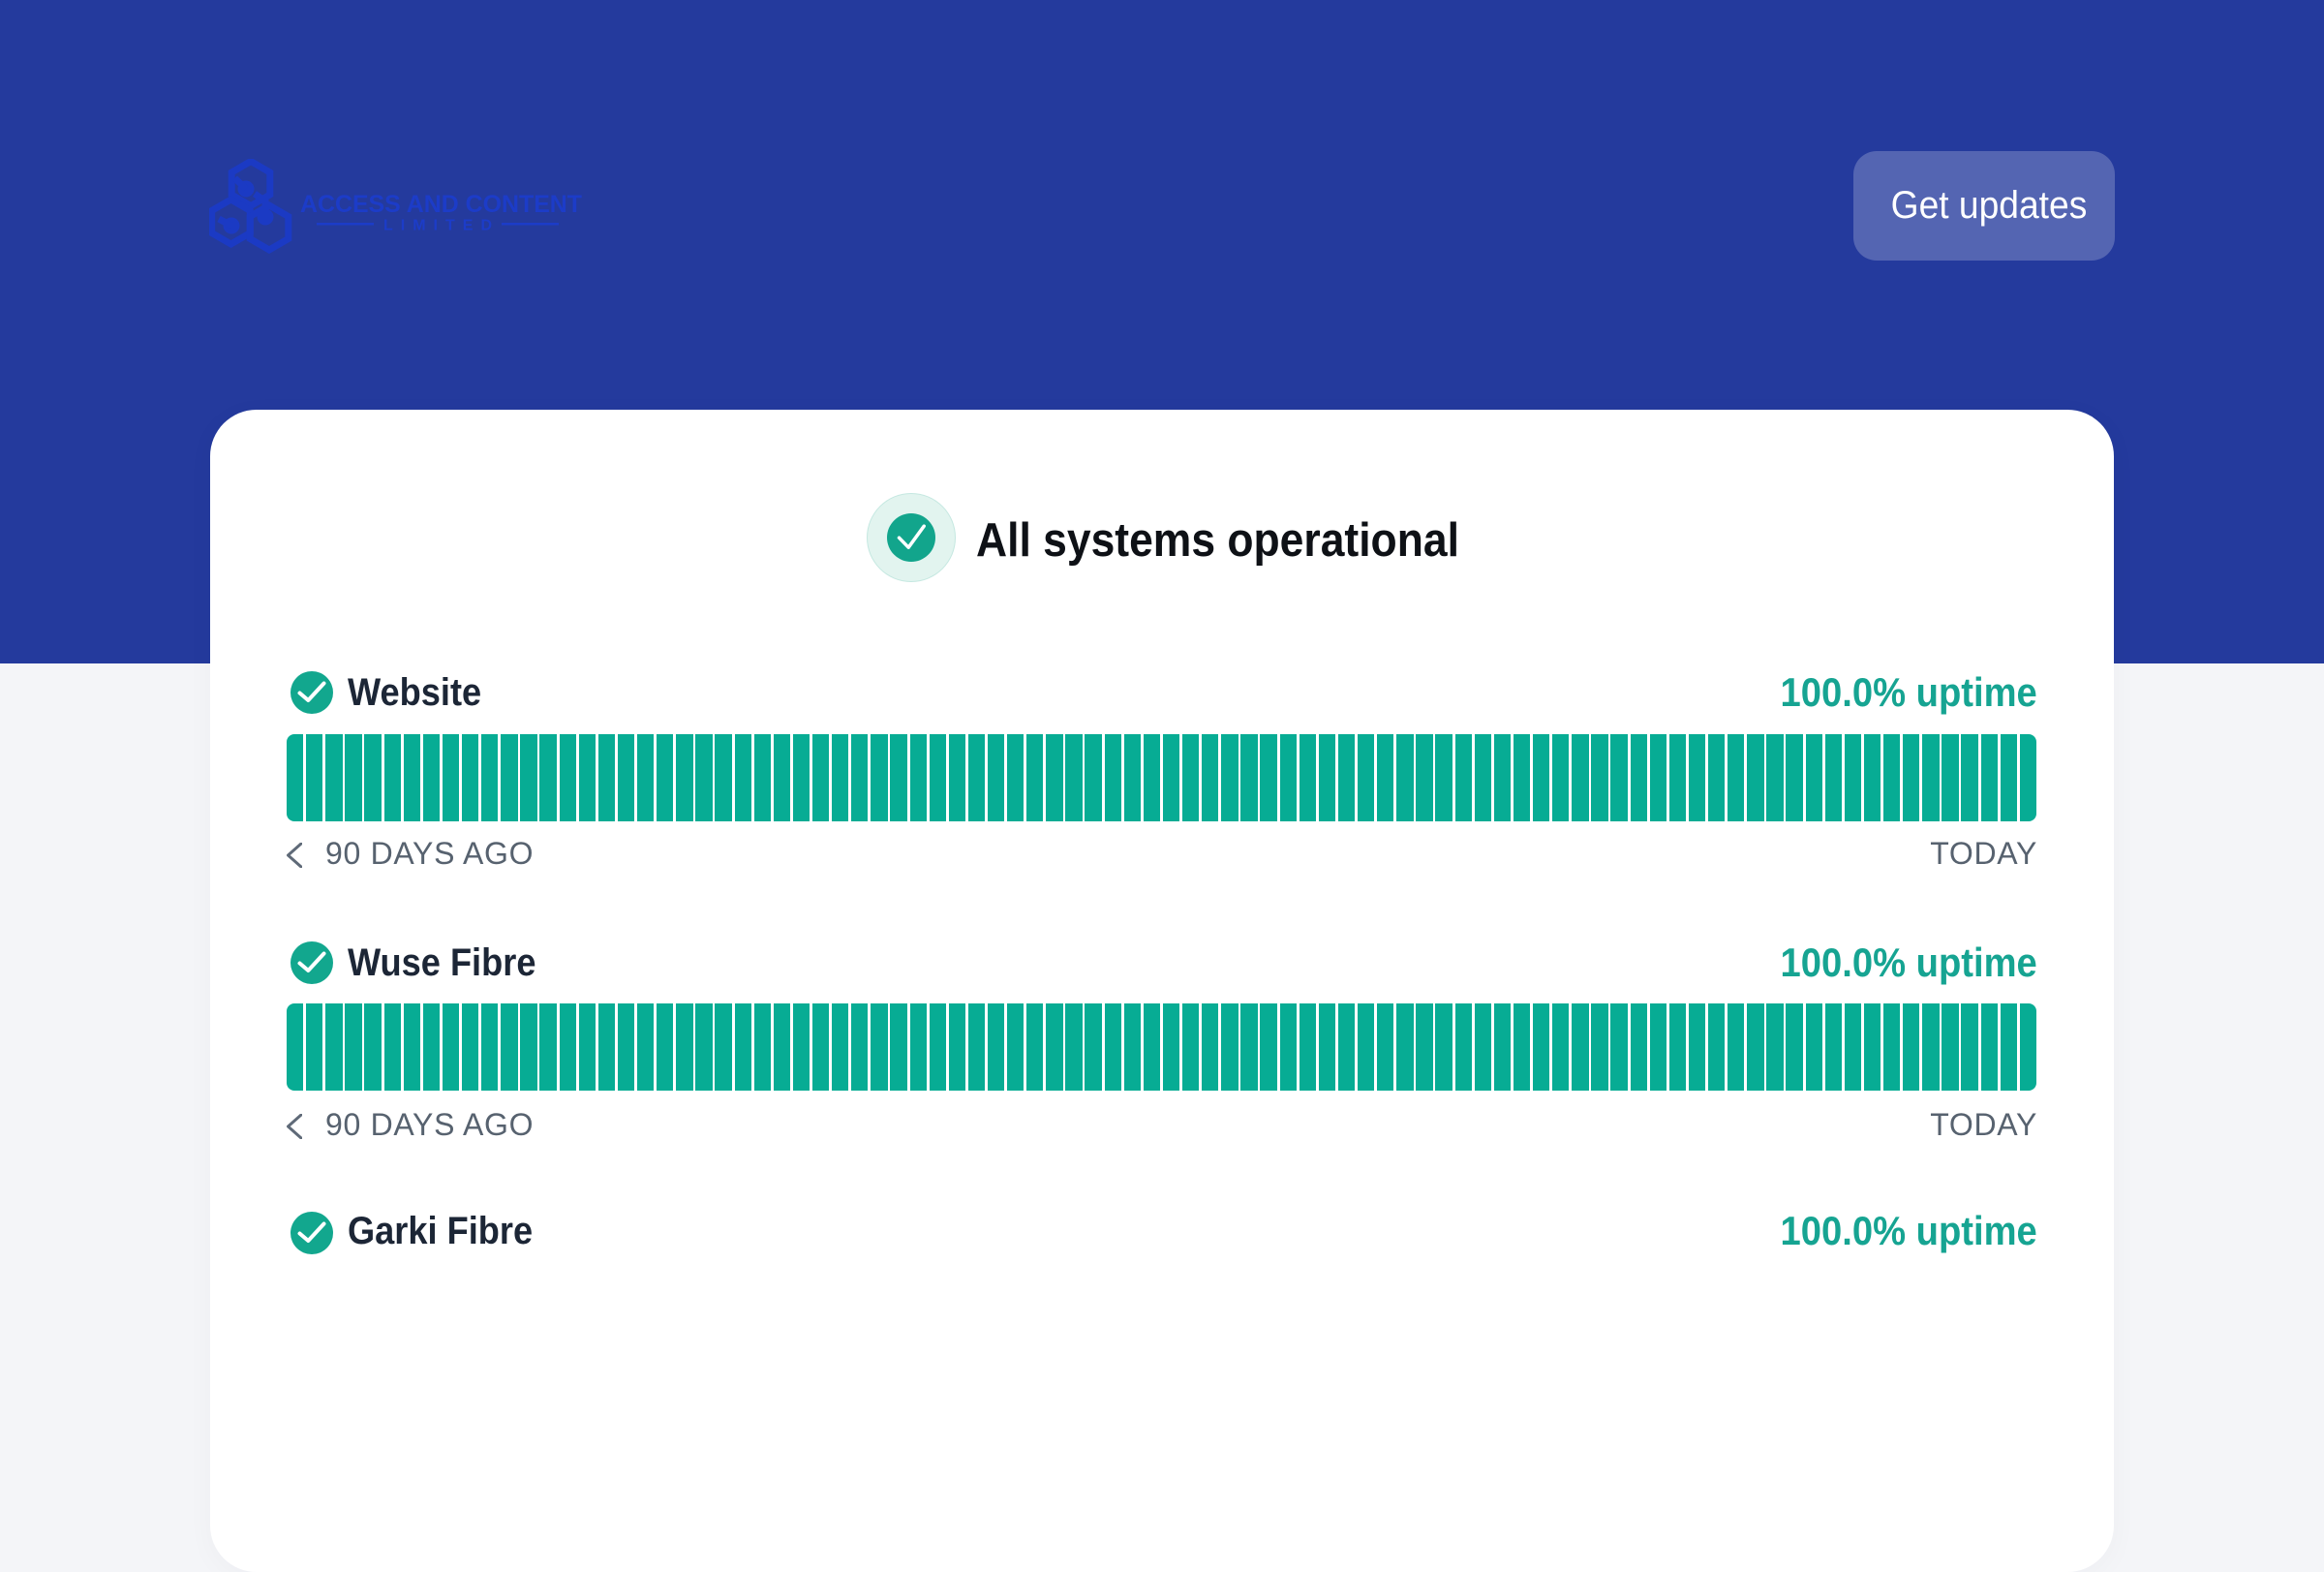 The width and height of the screenshot is (2324, 1572). I want to click on svg-text: LIMITED, so click(438, 226).